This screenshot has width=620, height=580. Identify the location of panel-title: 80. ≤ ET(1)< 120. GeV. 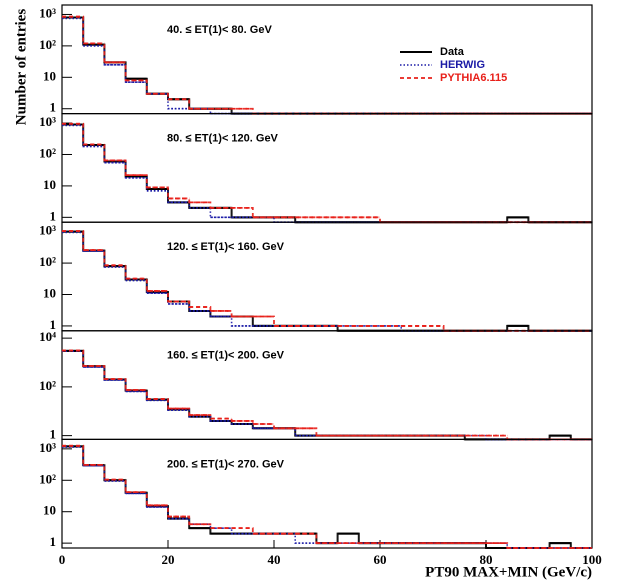
(223, 139).